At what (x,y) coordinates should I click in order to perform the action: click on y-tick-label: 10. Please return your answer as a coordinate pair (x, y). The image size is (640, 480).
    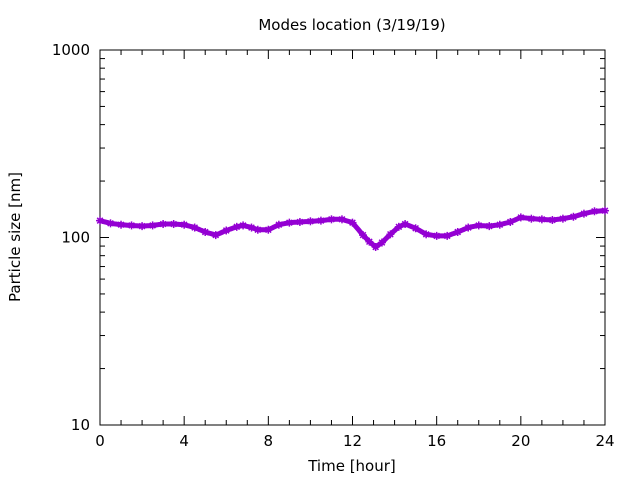
    Looking at the image, I should click on (80, 425).